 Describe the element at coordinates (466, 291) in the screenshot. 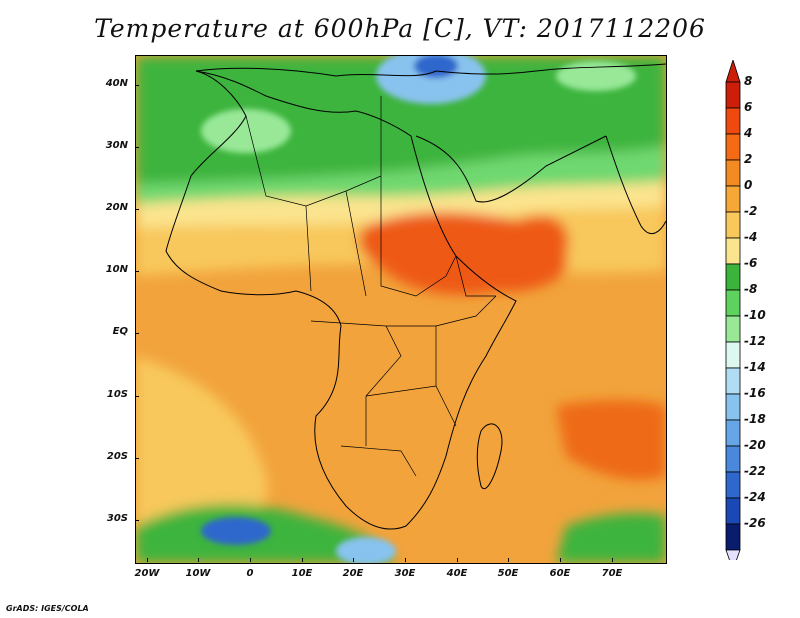

I see `border-horn` at that location.